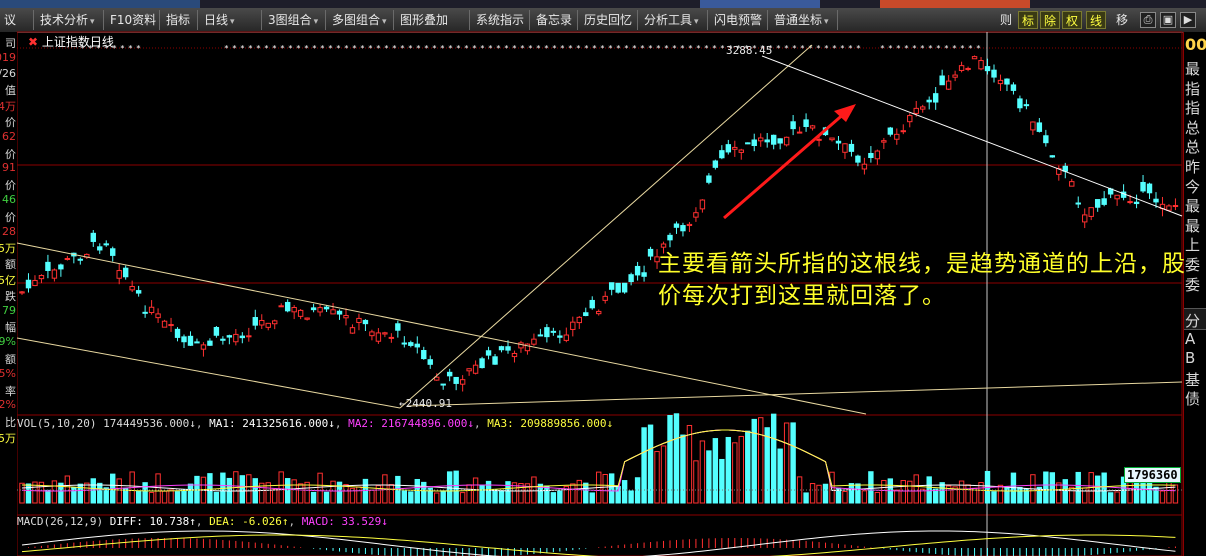  What do you see at coordinates (501, 20) in the screenshot?
I see `toolbar-item-8: 系统指示` at bounding box center [501, 20].